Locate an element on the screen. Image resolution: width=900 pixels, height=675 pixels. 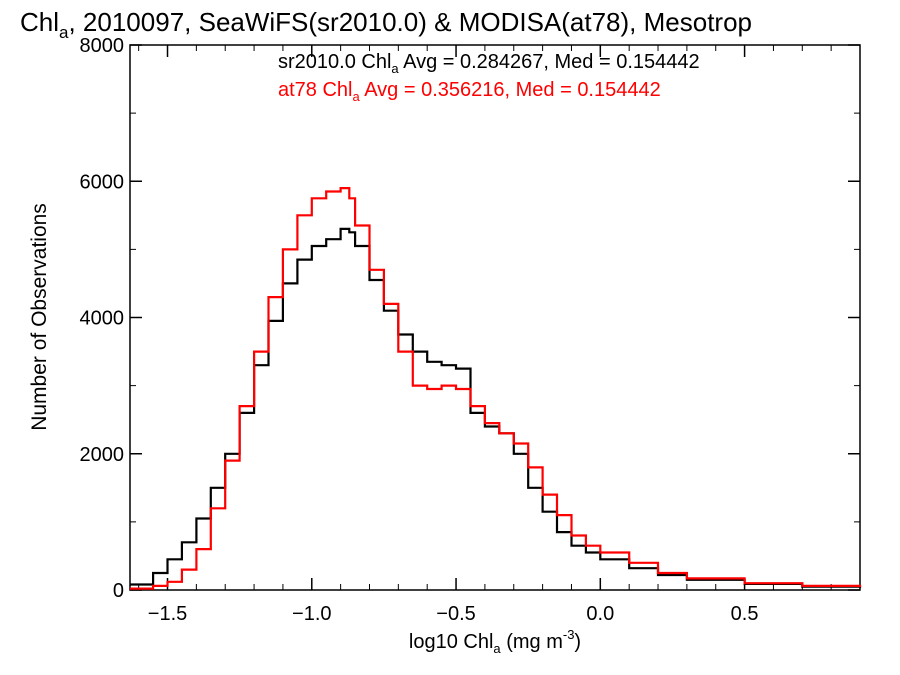
y-tick-label: 6000 is located at coordinates (102, 182).